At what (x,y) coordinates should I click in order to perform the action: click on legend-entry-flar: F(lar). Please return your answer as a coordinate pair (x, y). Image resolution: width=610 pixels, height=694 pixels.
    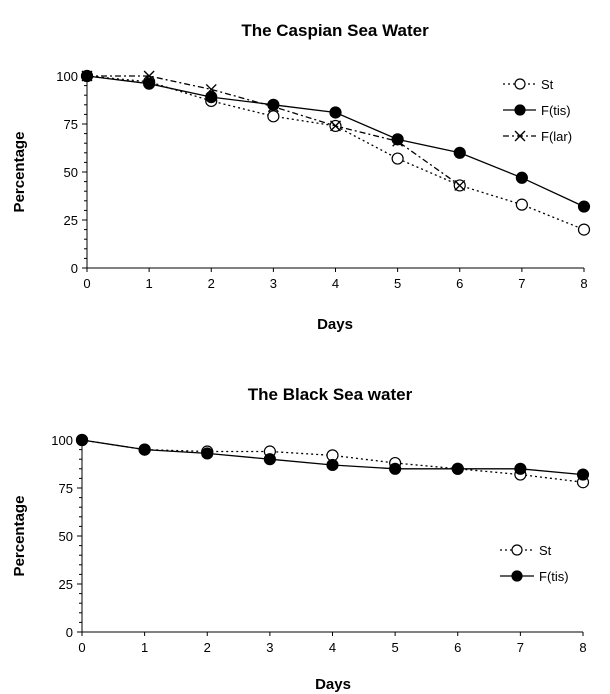
    Looking at the image, I should click on (537, 136).